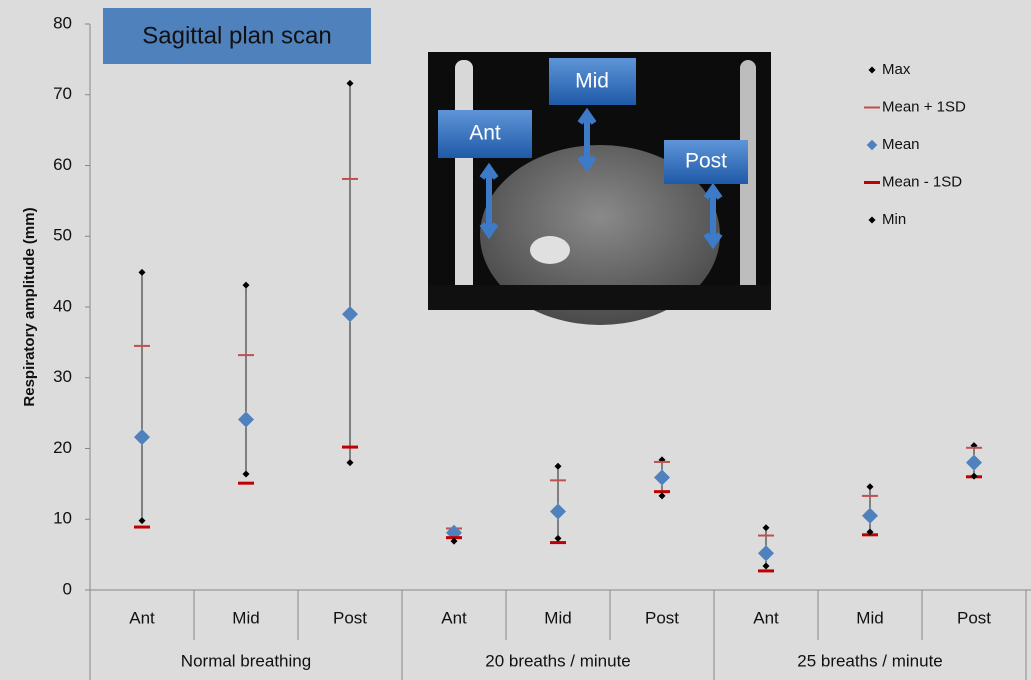  Describe the element at coordinates (896, 69) in the screenshot. I see `legend-label: Max` at that location.